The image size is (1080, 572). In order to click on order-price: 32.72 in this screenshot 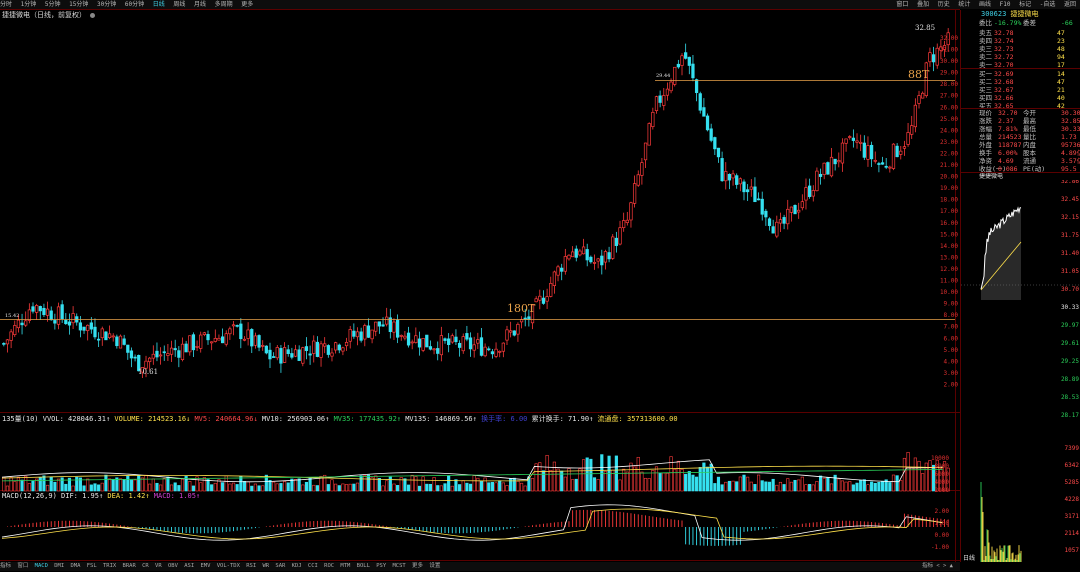, I will do `click(1004, 57)`.